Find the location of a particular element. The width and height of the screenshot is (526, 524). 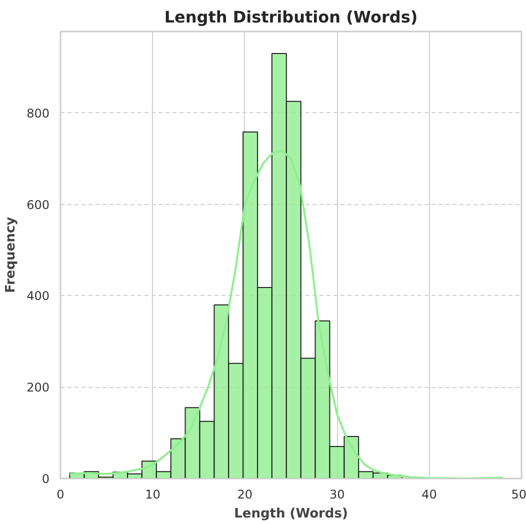

chart-title: Length Distribution (Words) is located at coordinates (291, 17).